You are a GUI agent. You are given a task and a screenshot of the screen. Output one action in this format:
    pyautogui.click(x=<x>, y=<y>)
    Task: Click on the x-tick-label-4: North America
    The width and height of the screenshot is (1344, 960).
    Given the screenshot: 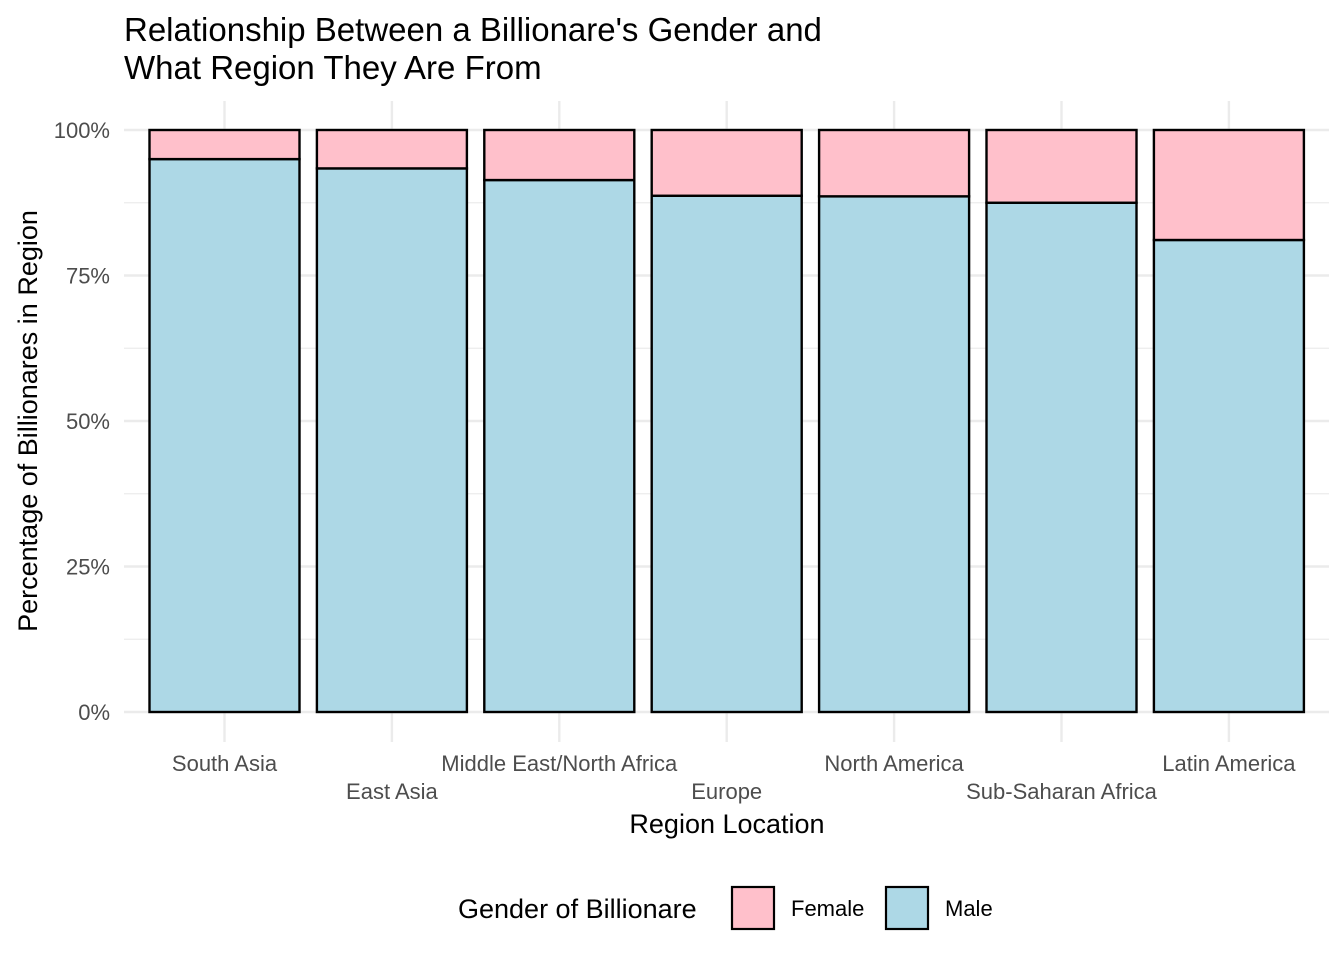 What is the action you would take?
    pyautogui.click(x=894, y=763)
    